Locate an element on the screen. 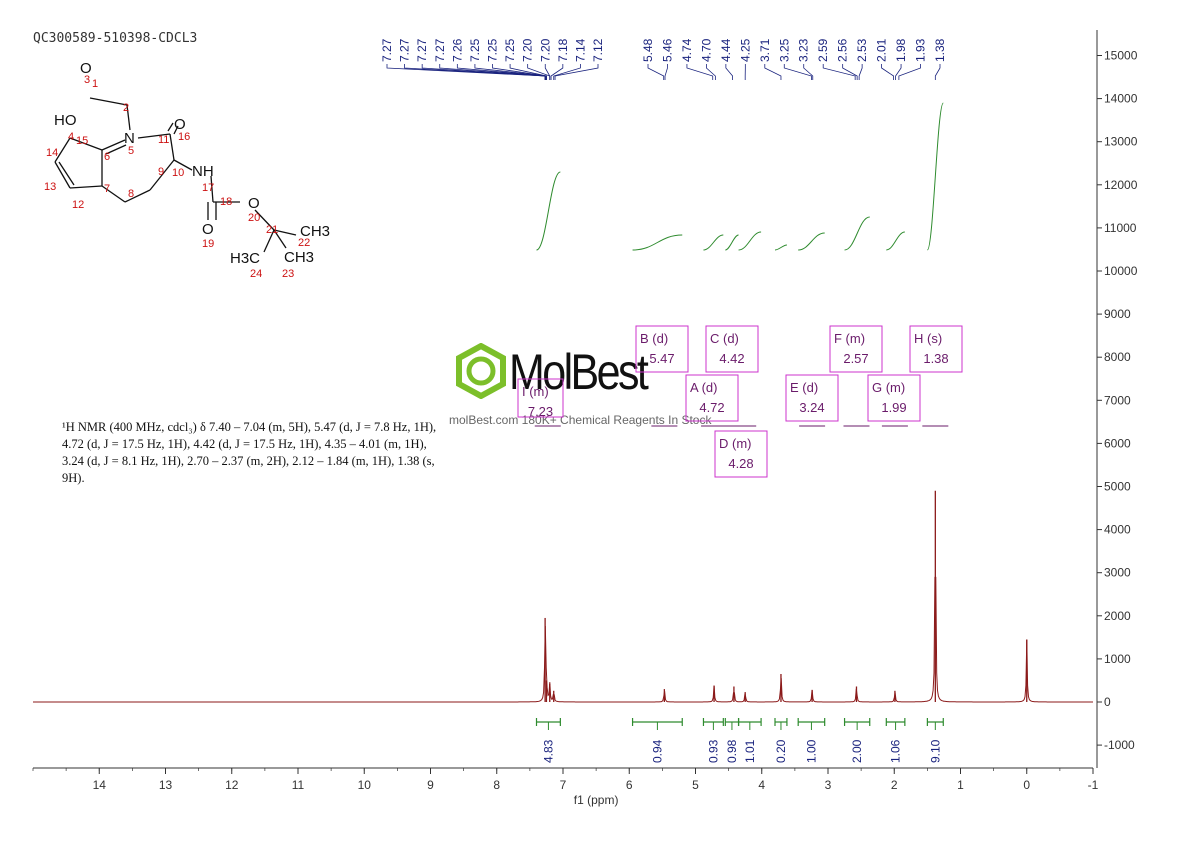 Image resolution: width=1190 pixels, height=841 pixels. y-tick-label: 14000 is located at coordinates (1121, 99).